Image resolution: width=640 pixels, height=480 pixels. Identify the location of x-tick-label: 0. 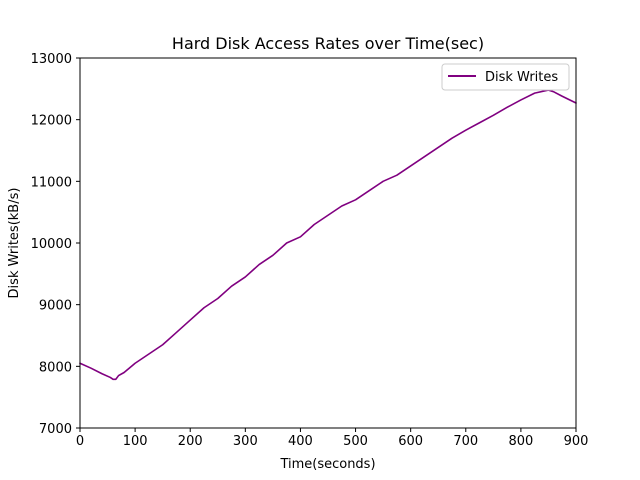
(80, 441).